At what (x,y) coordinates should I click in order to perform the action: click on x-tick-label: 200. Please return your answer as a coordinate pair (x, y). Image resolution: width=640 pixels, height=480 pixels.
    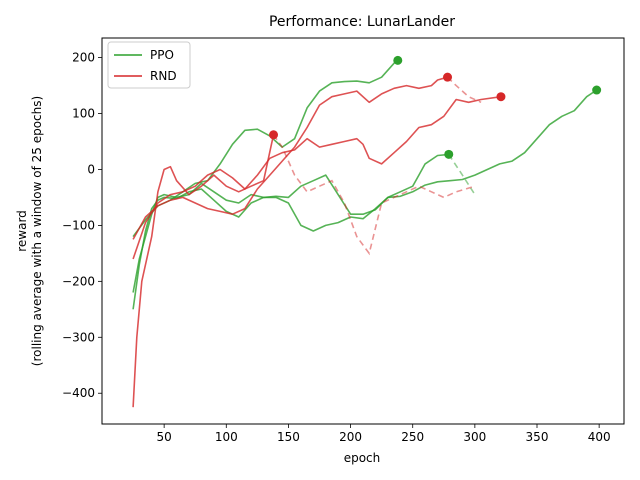
    Looking at the image, I should click on (350, 437).